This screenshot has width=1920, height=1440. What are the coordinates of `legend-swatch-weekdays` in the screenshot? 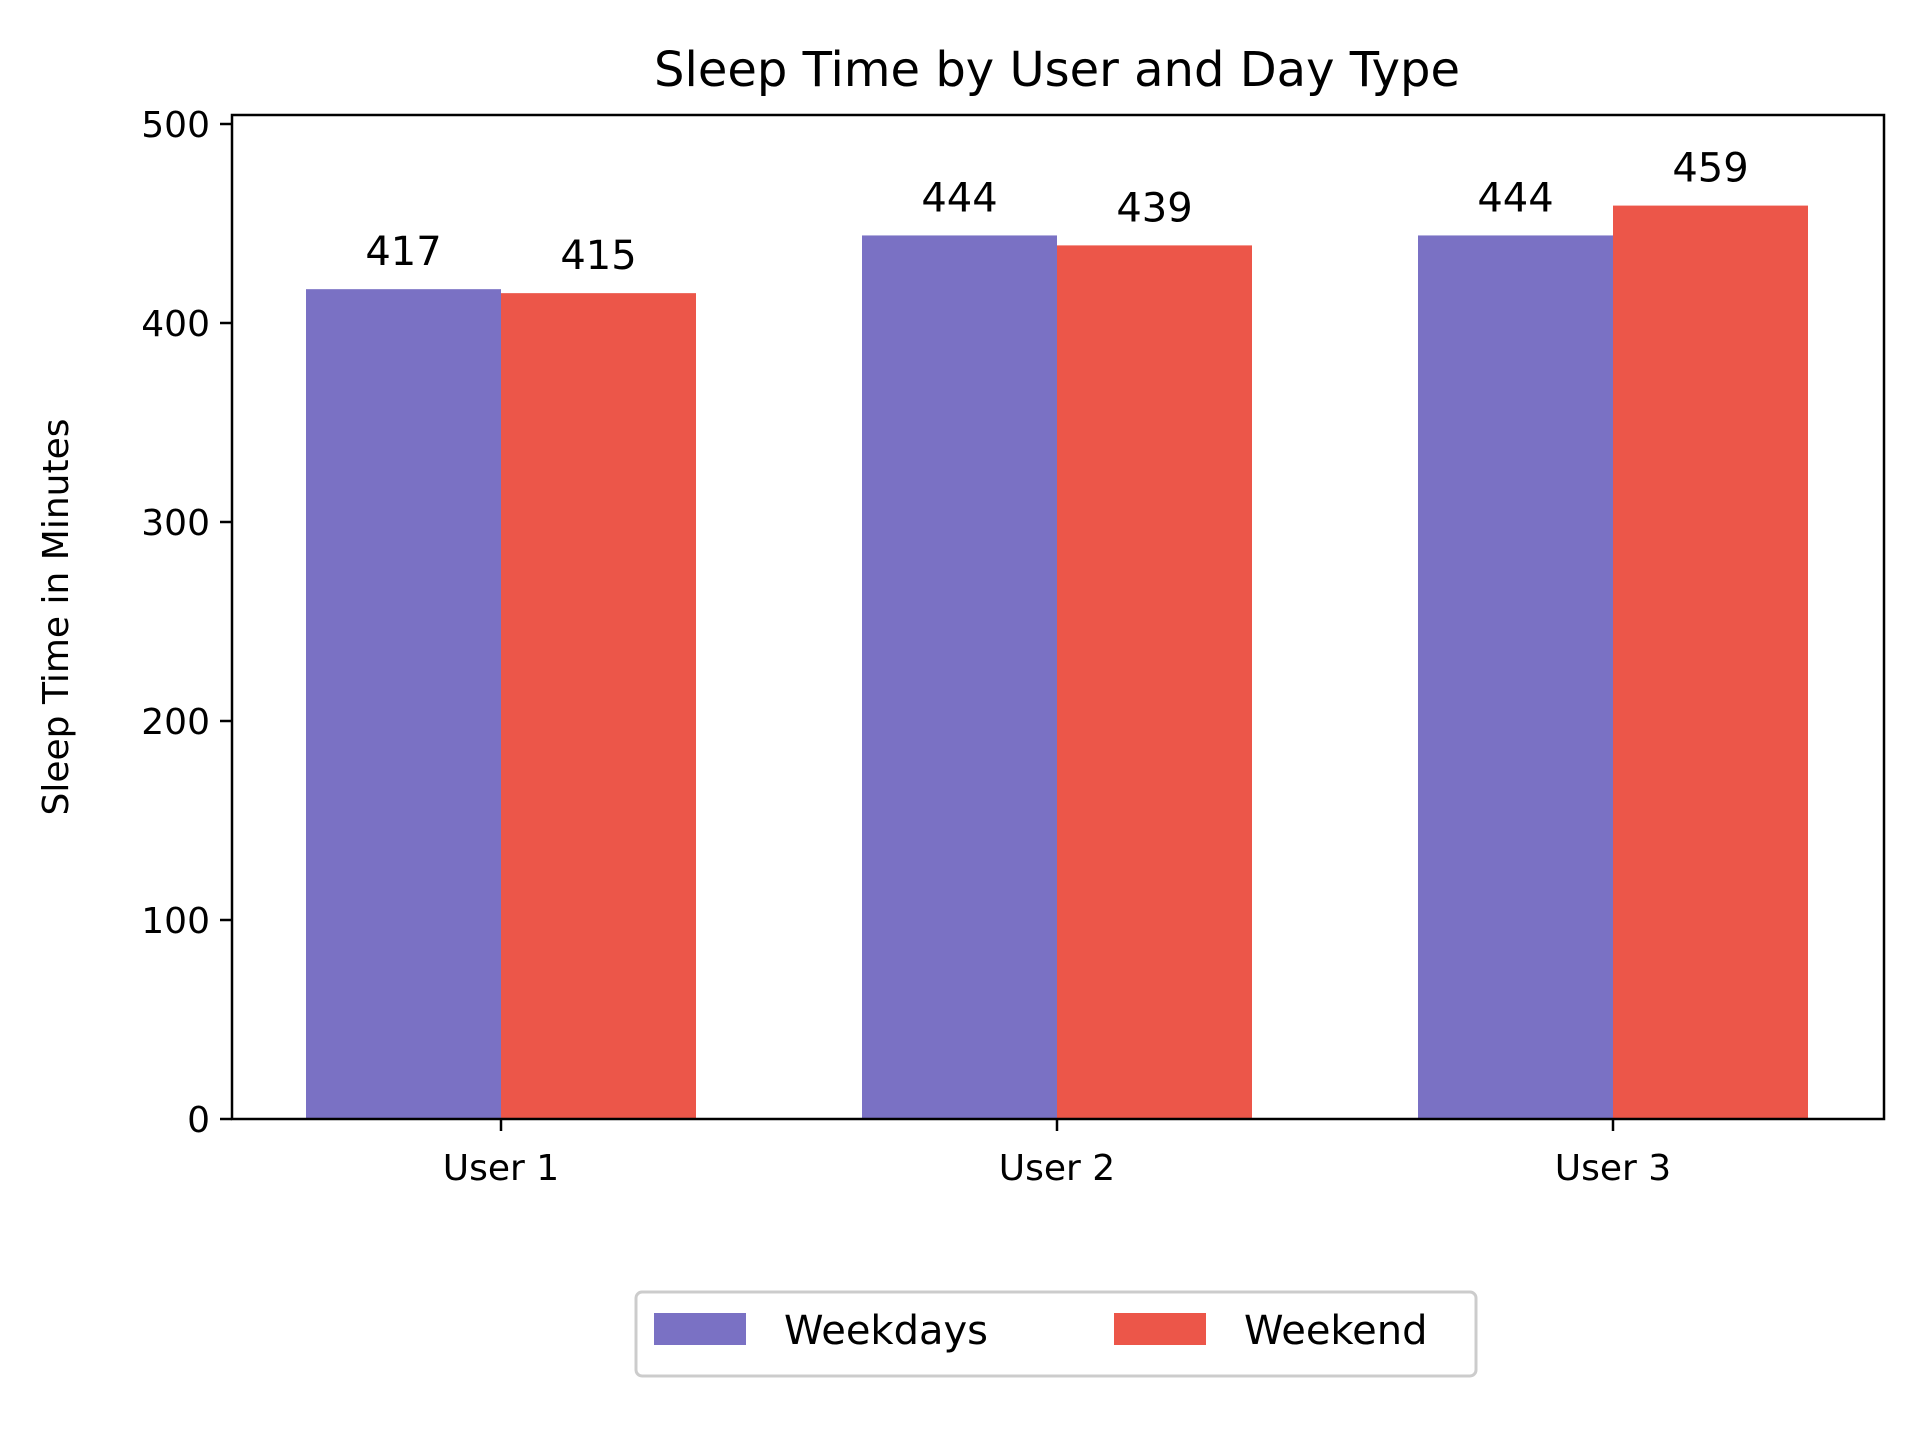 It's located at (700, 1329).